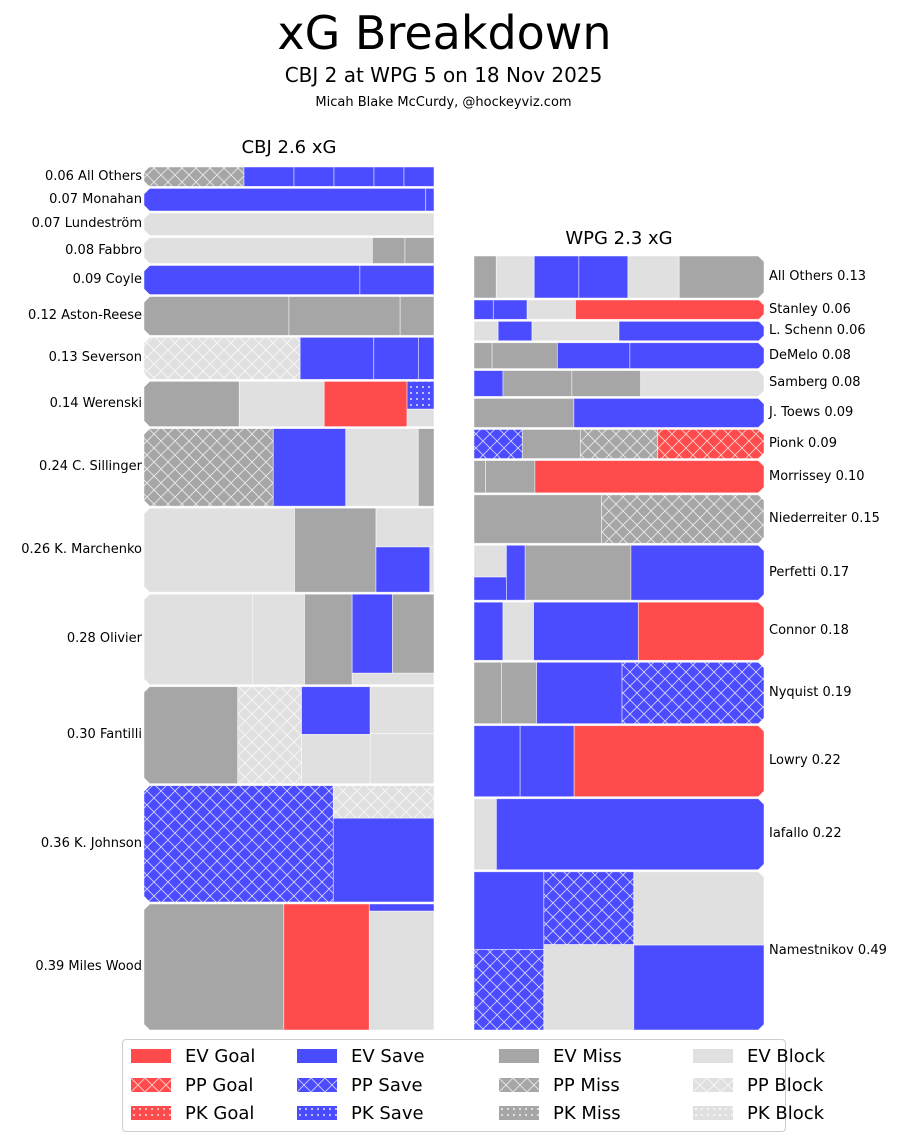  What do you see at coordinates (289, 147) in the screenshot?
I see `cbj-panel-title: CBJ 2.6 xG` at bounding box center [289, 147].